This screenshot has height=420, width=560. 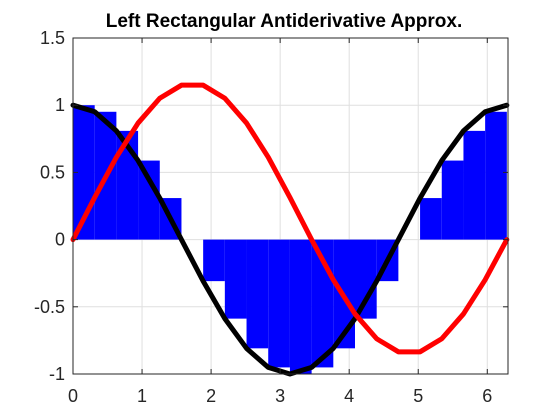 I want to click on x-tick-label: 2, so click(x=211, y=396).